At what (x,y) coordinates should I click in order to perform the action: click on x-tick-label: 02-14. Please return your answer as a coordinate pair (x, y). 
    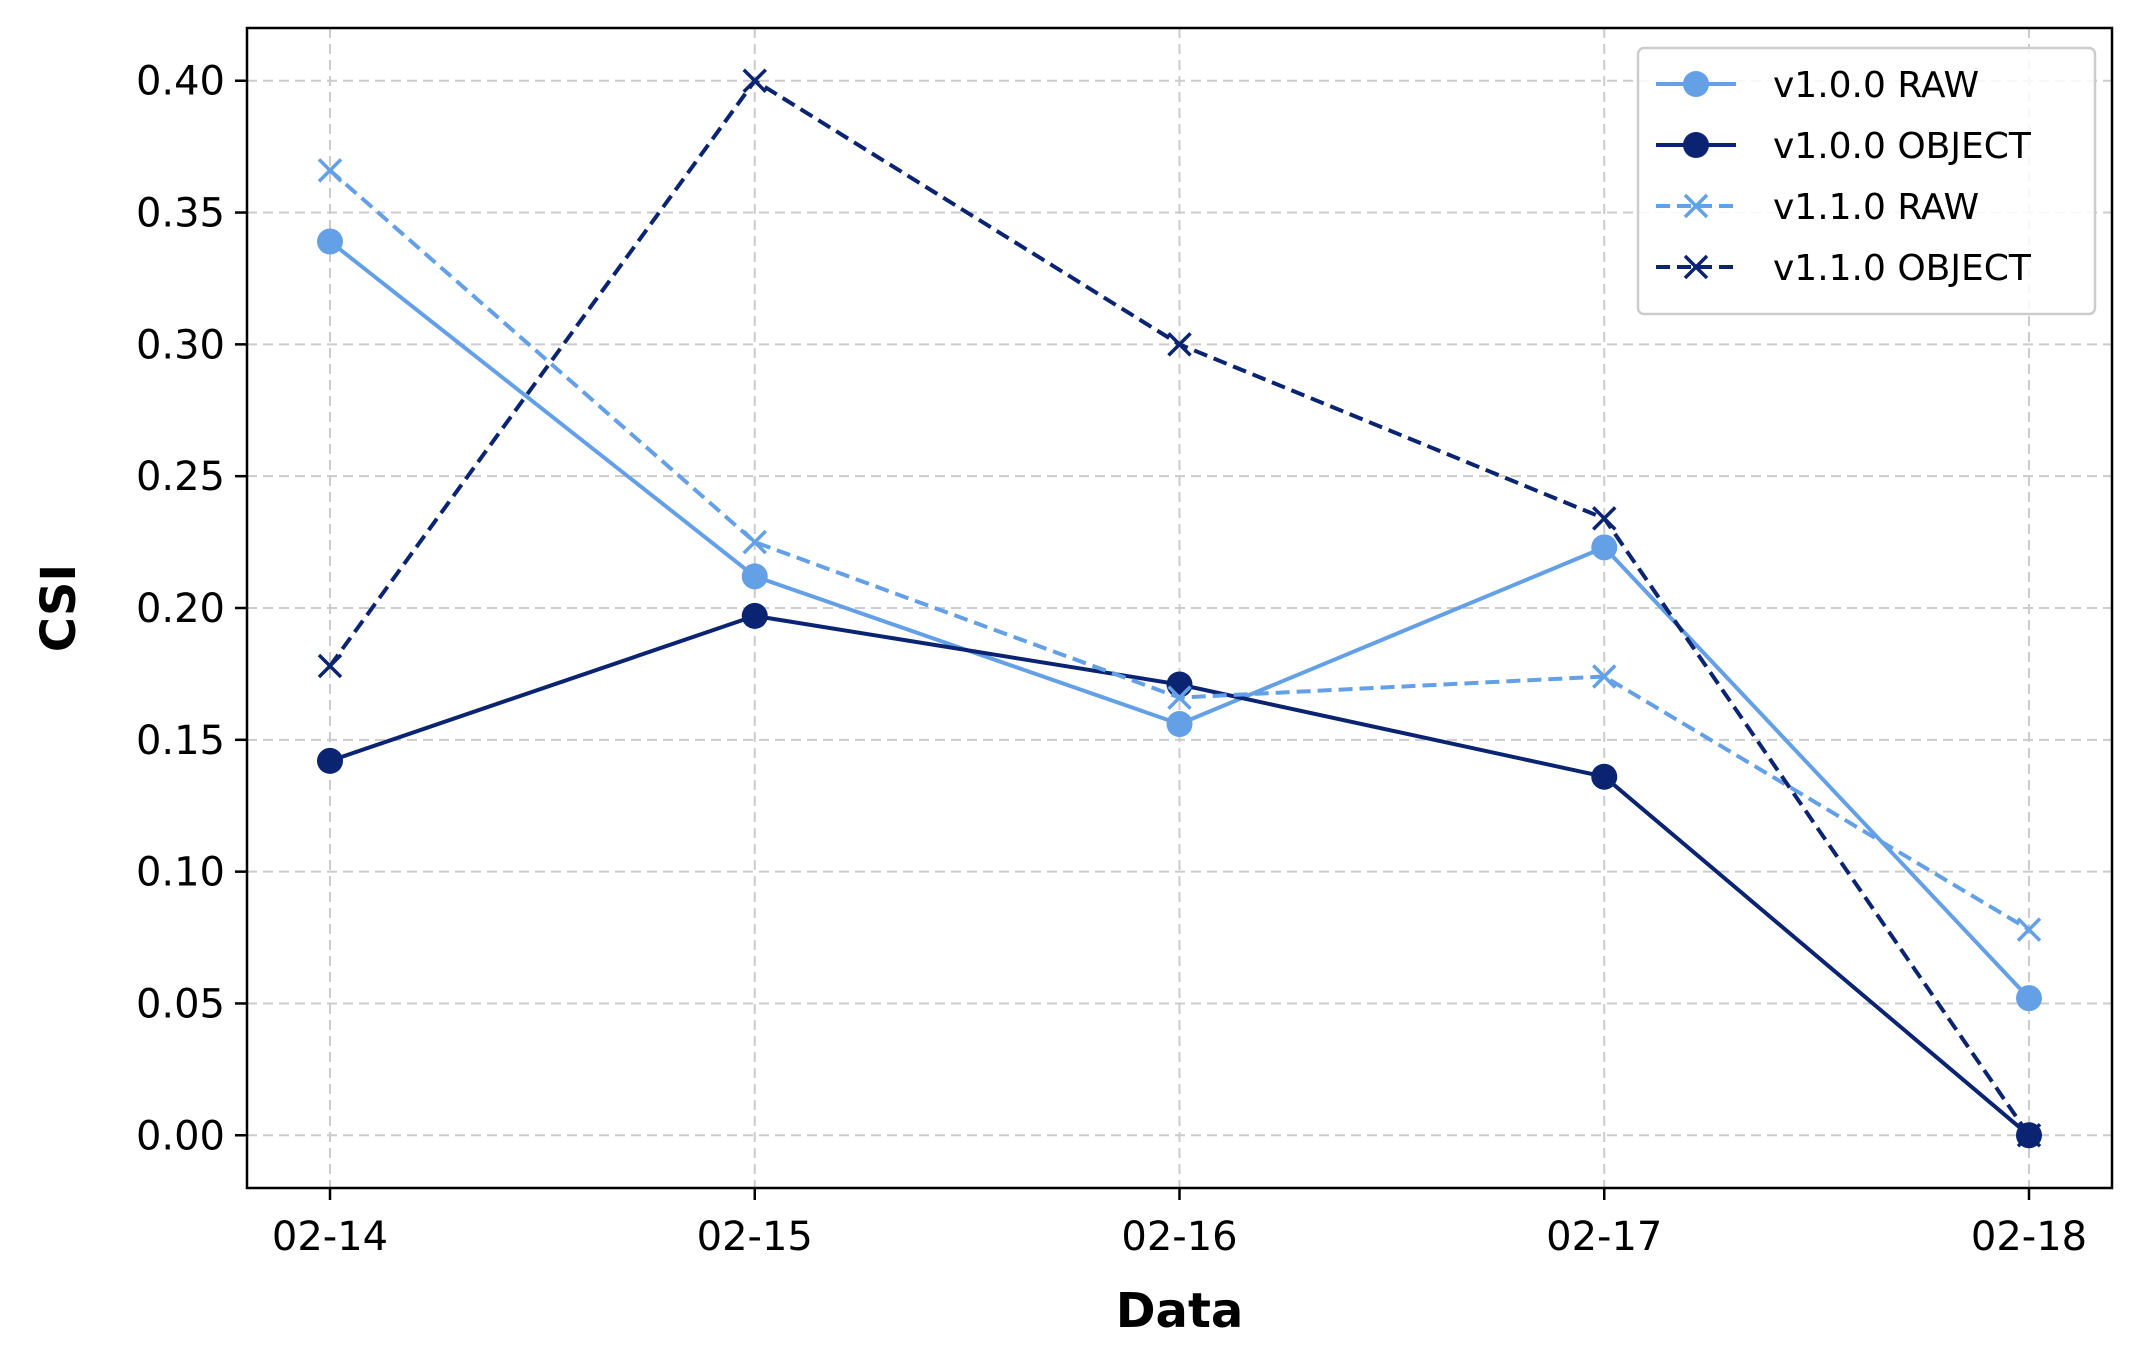
    Looking at the image, I should click on (330, 1237).